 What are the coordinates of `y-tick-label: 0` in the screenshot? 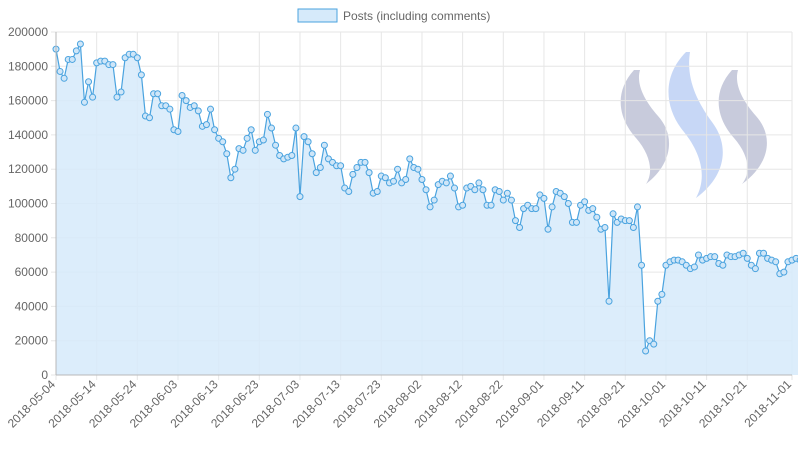 It's located at (44, 375).